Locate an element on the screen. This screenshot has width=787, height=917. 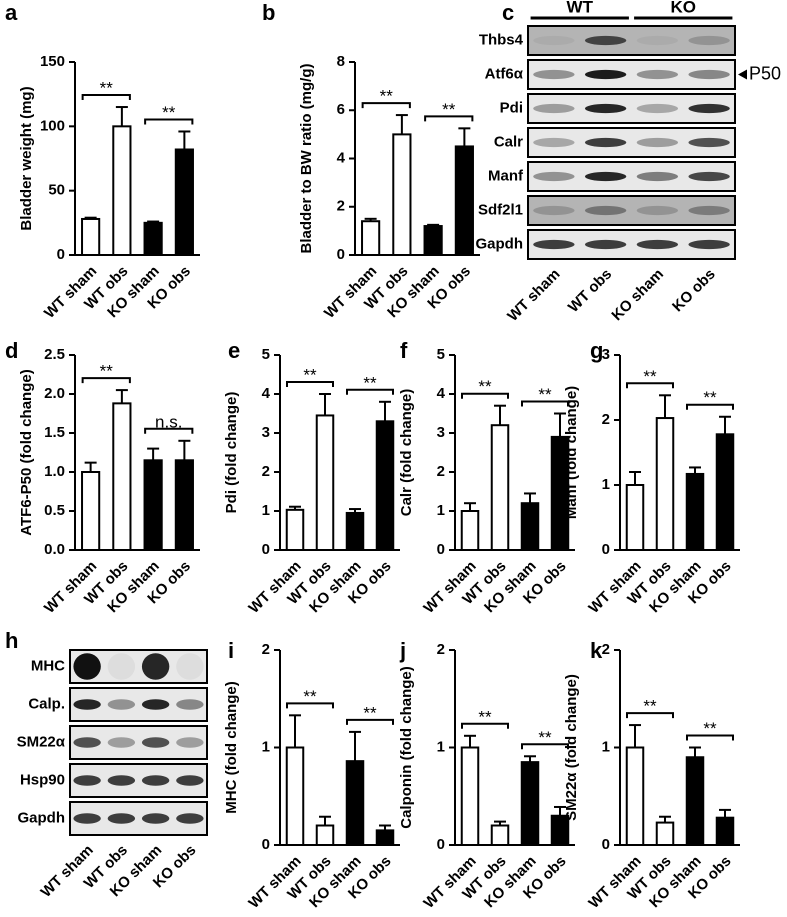
panel-letter: j is located at coordinates (402, 650).